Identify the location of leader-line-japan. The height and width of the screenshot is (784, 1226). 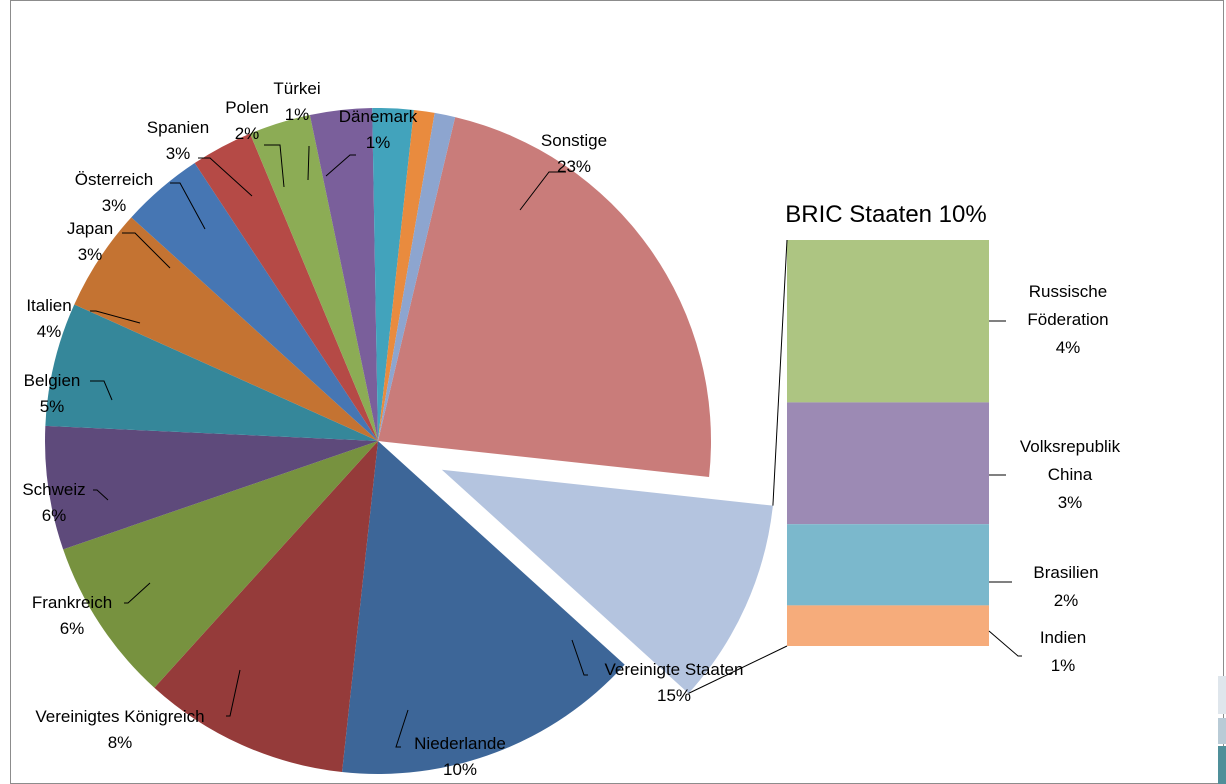
(146, 250).